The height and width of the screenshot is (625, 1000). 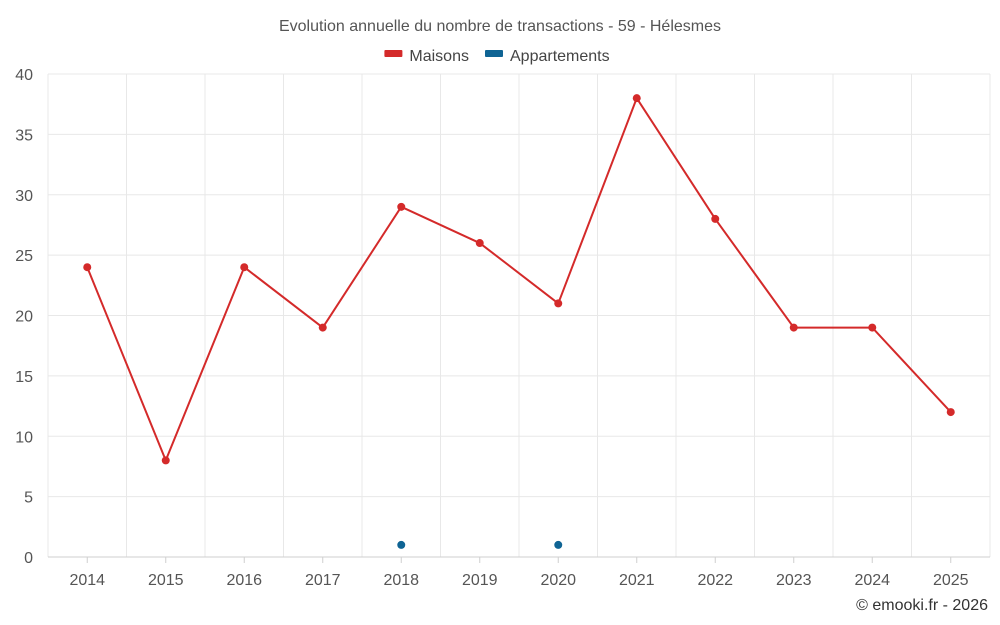 I want to click on legend: Maisons Appartements, so click(x=497, y=56).